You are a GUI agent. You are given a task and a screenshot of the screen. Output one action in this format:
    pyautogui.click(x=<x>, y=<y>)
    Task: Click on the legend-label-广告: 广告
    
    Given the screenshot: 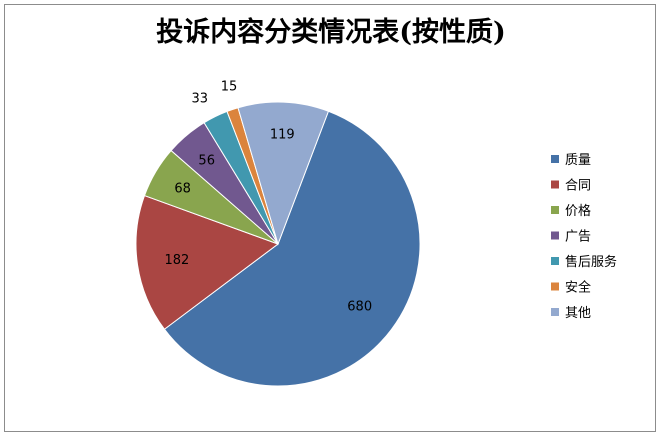 What is the action you would take?
    pyautogui.click(x=578, y=237)
    